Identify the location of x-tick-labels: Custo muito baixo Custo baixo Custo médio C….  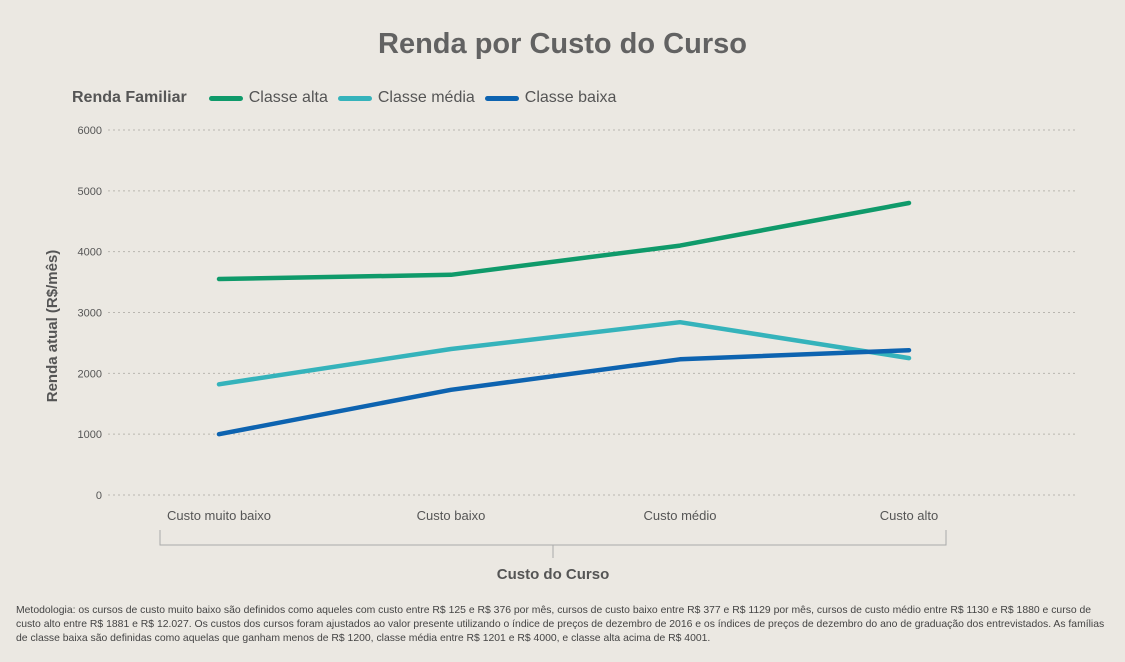
(552, 515).